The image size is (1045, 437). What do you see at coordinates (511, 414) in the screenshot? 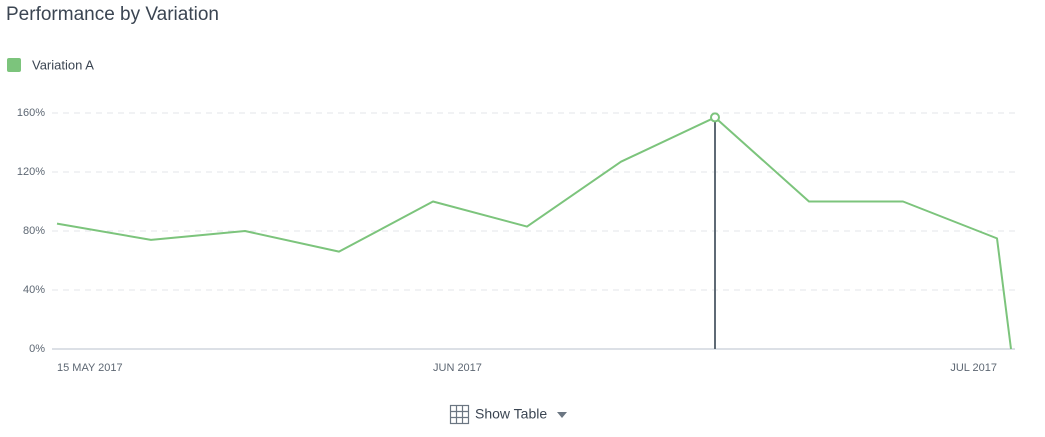
I see `show-table-label: Show Table` at bounding box center [511, 414].